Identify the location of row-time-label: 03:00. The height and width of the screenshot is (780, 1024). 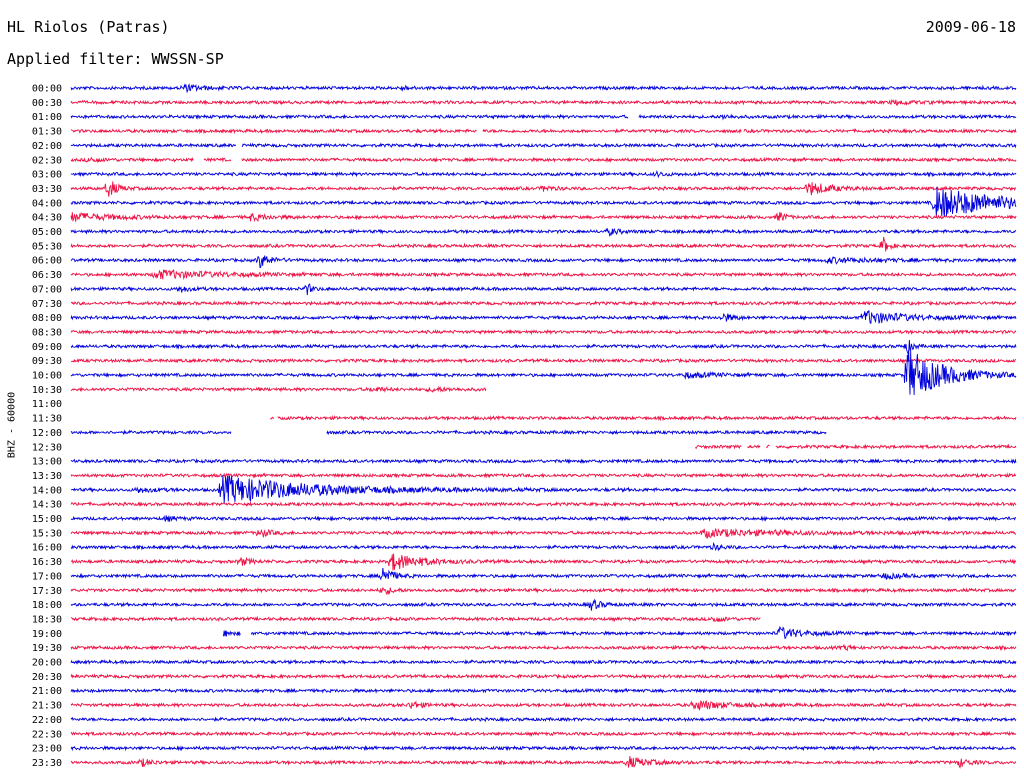
(47, 175).